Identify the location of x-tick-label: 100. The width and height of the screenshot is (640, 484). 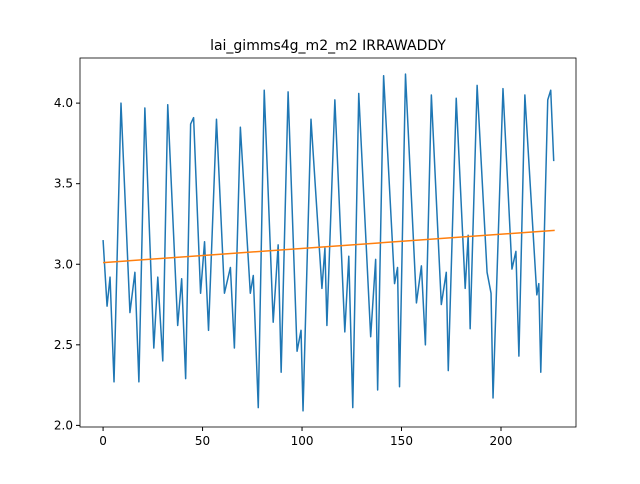
(302, 441).